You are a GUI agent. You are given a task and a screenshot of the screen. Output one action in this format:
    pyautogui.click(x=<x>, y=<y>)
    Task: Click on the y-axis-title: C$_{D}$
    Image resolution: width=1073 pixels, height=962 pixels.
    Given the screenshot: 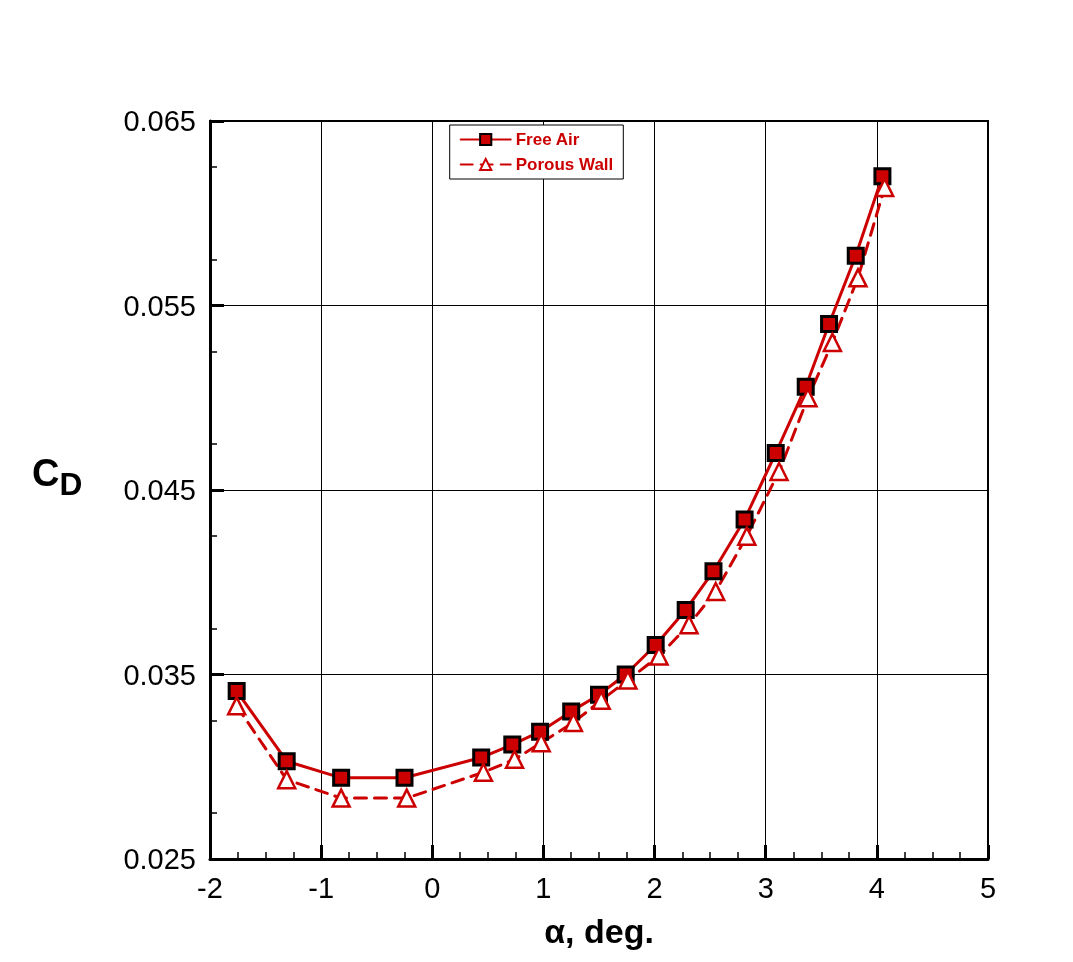 What is the action you would take?
    pyautogui.click(x=57, y=477)
    